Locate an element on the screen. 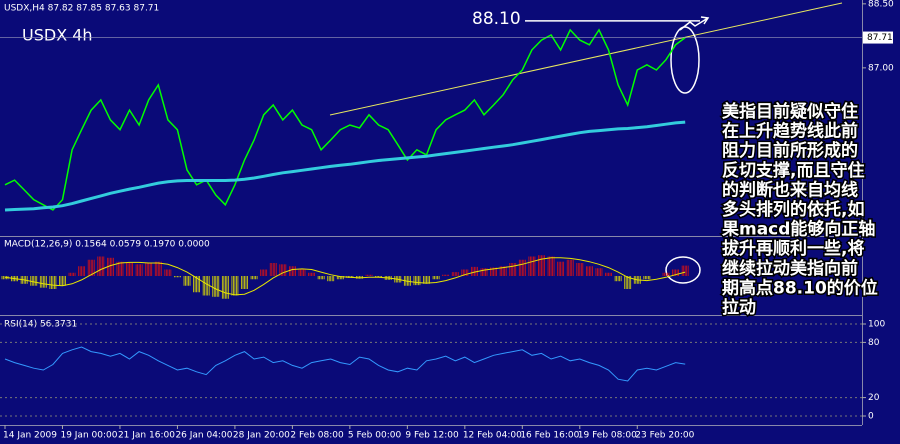 Image resolution: width=900 pixels, height=444 pixels. x-tick-label: 9 Feb 12:00 is located at coordinates (432, 436).